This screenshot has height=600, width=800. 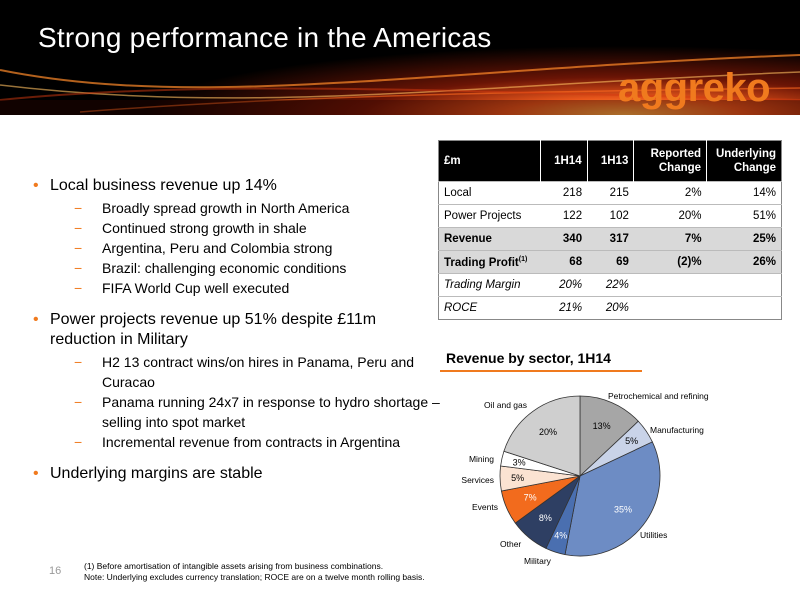 I want to click on row-label: Local, so click(x=489, y=193).